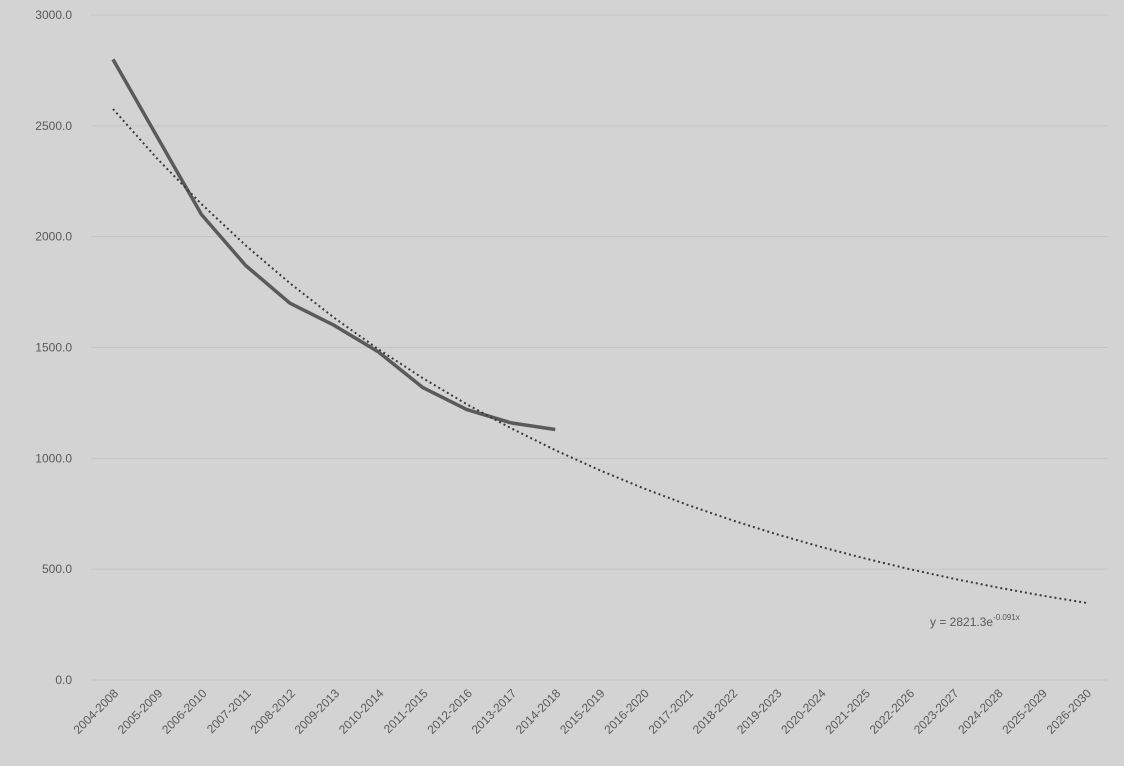 The width and height of the screenshot is (1124, 766). I want to click on x-tick-label: 2023-2027, so click(936, 711).